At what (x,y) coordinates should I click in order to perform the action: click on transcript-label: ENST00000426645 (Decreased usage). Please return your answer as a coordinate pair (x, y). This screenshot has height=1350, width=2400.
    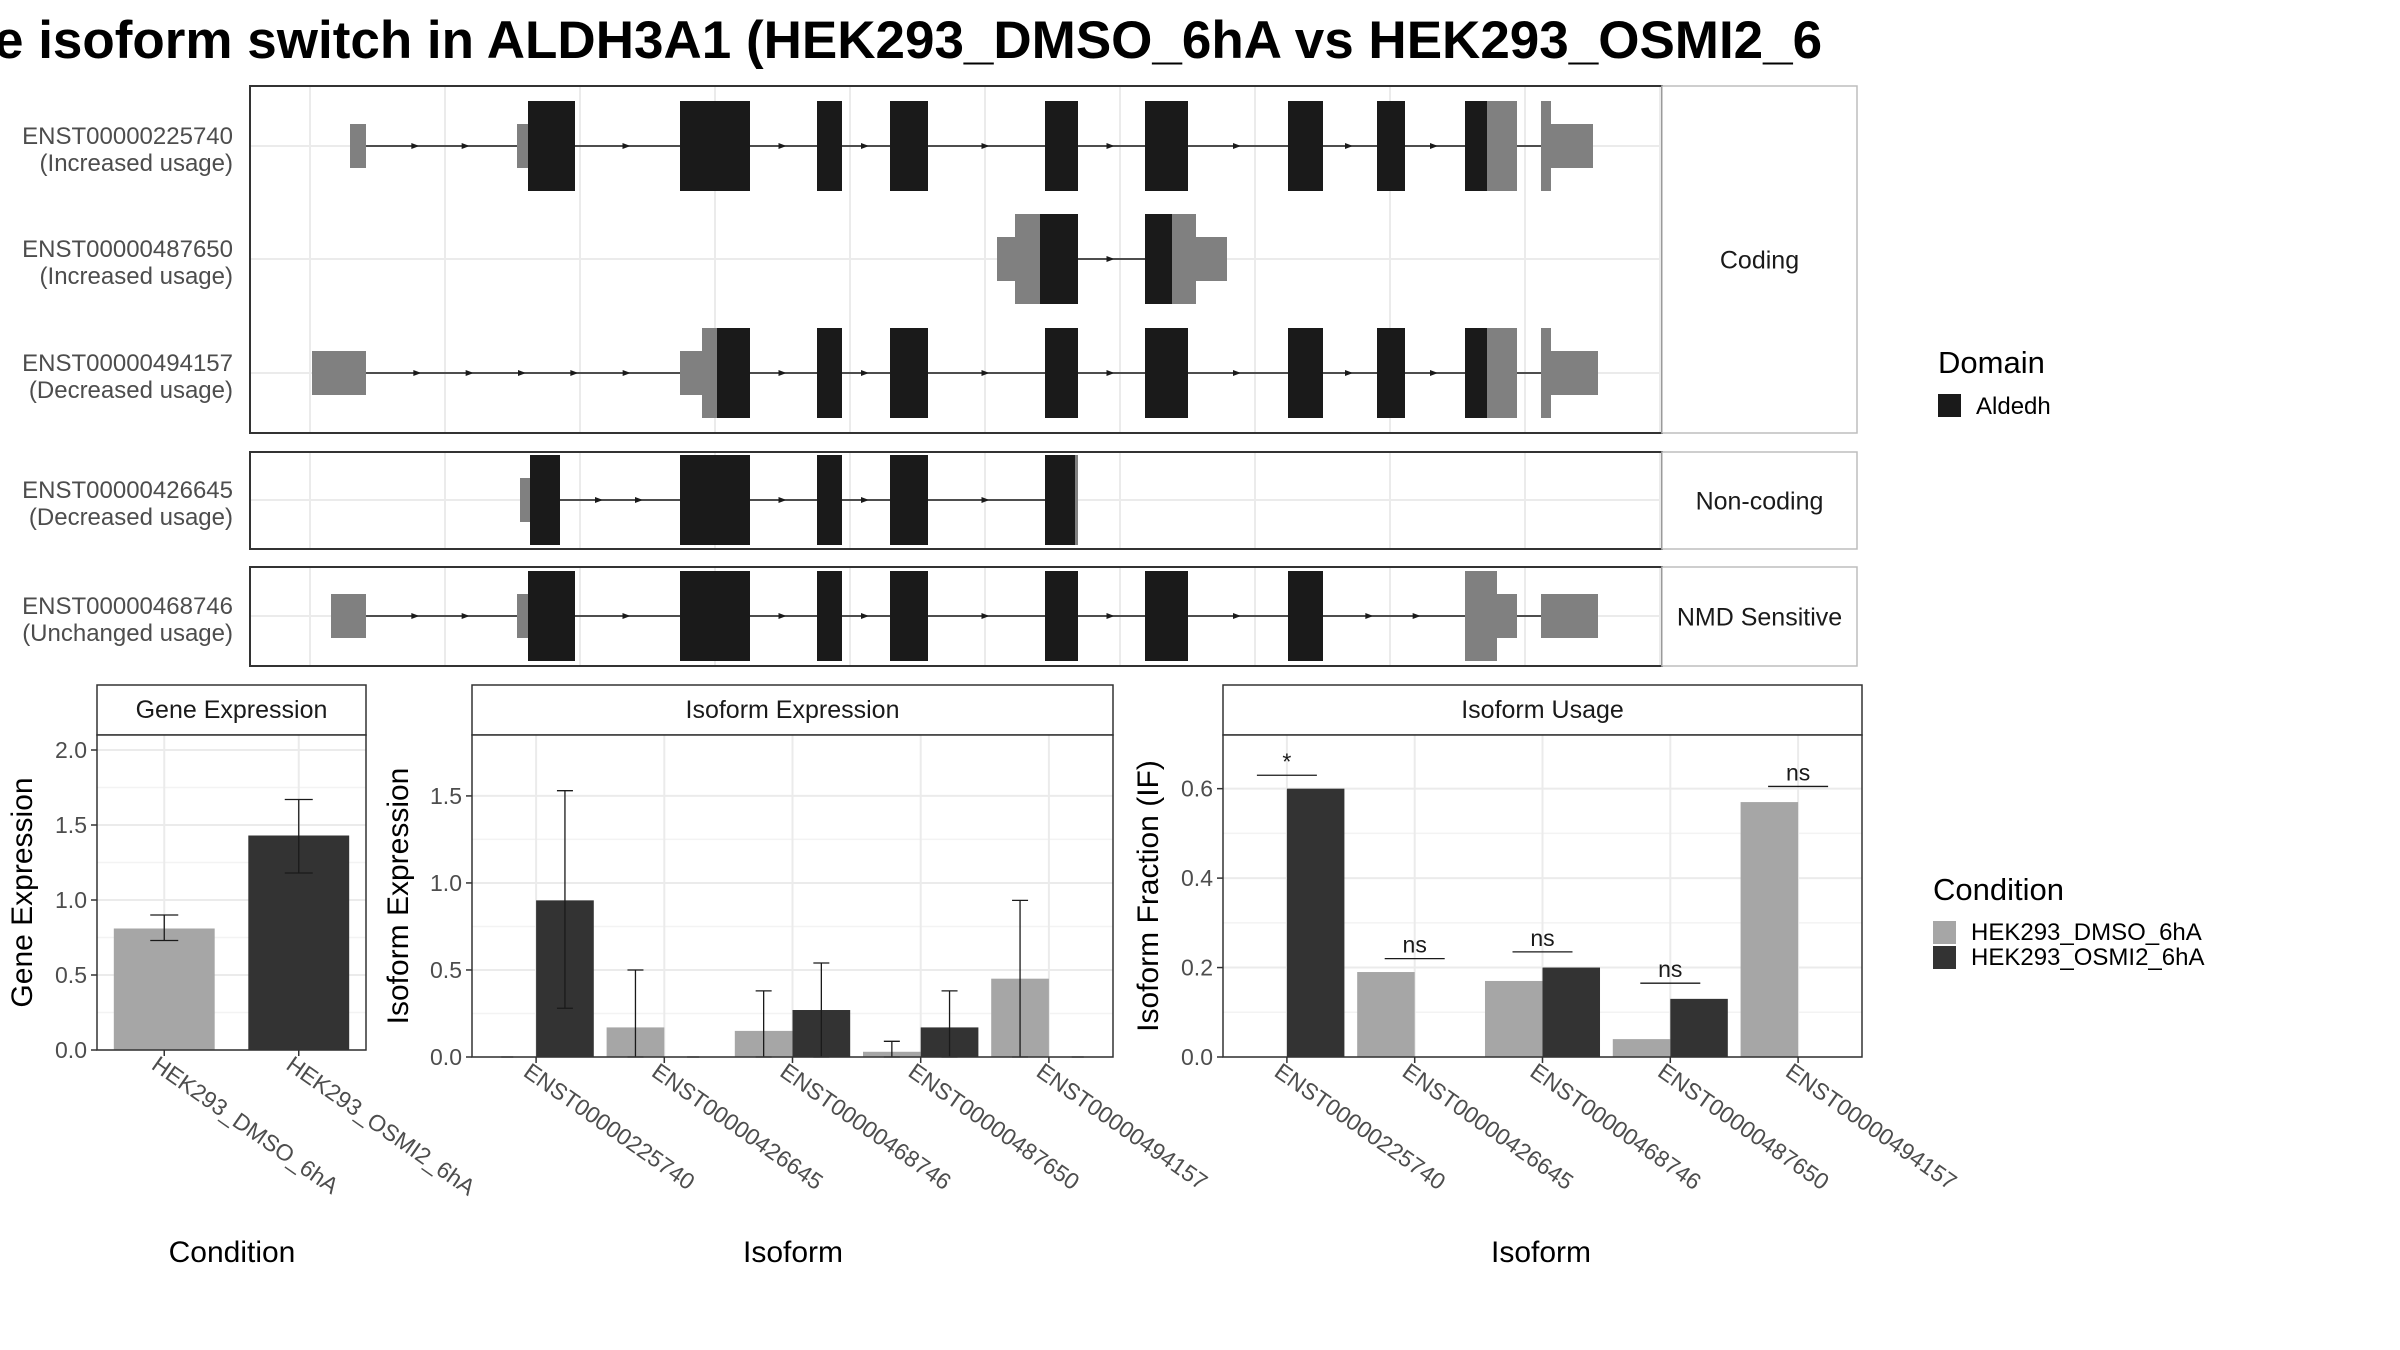
    Looking at the image, I should click on (127, 504).